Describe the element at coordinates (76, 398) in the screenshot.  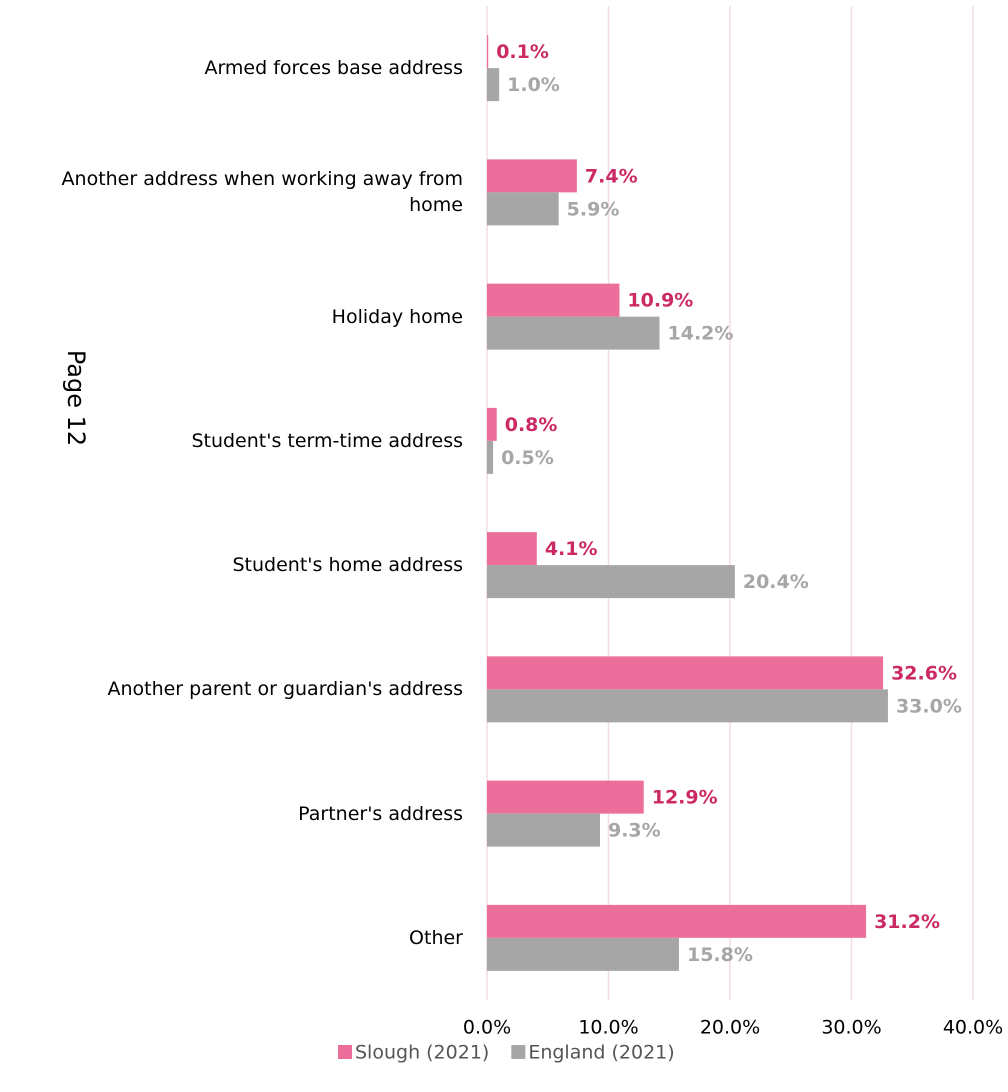
I see `page-annotation: Page 12` at that location.